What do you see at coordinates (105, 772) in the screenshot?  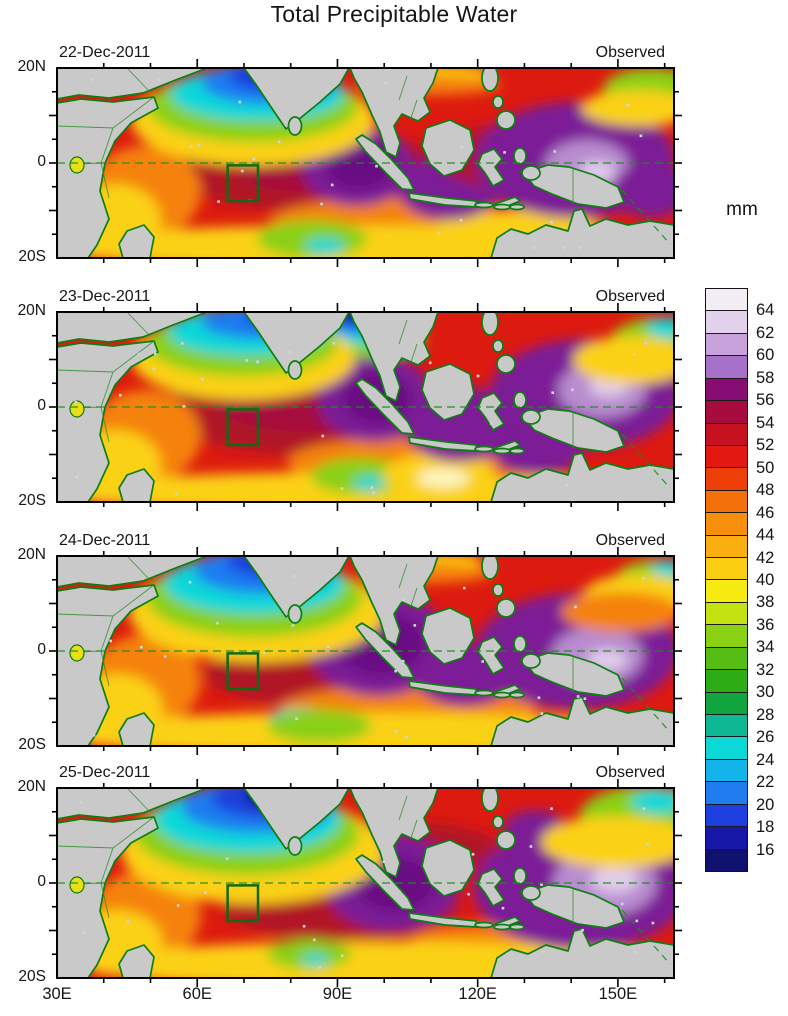 I see `panel-date-label: 25-Dec-2011` at bounding box center [105, 772].